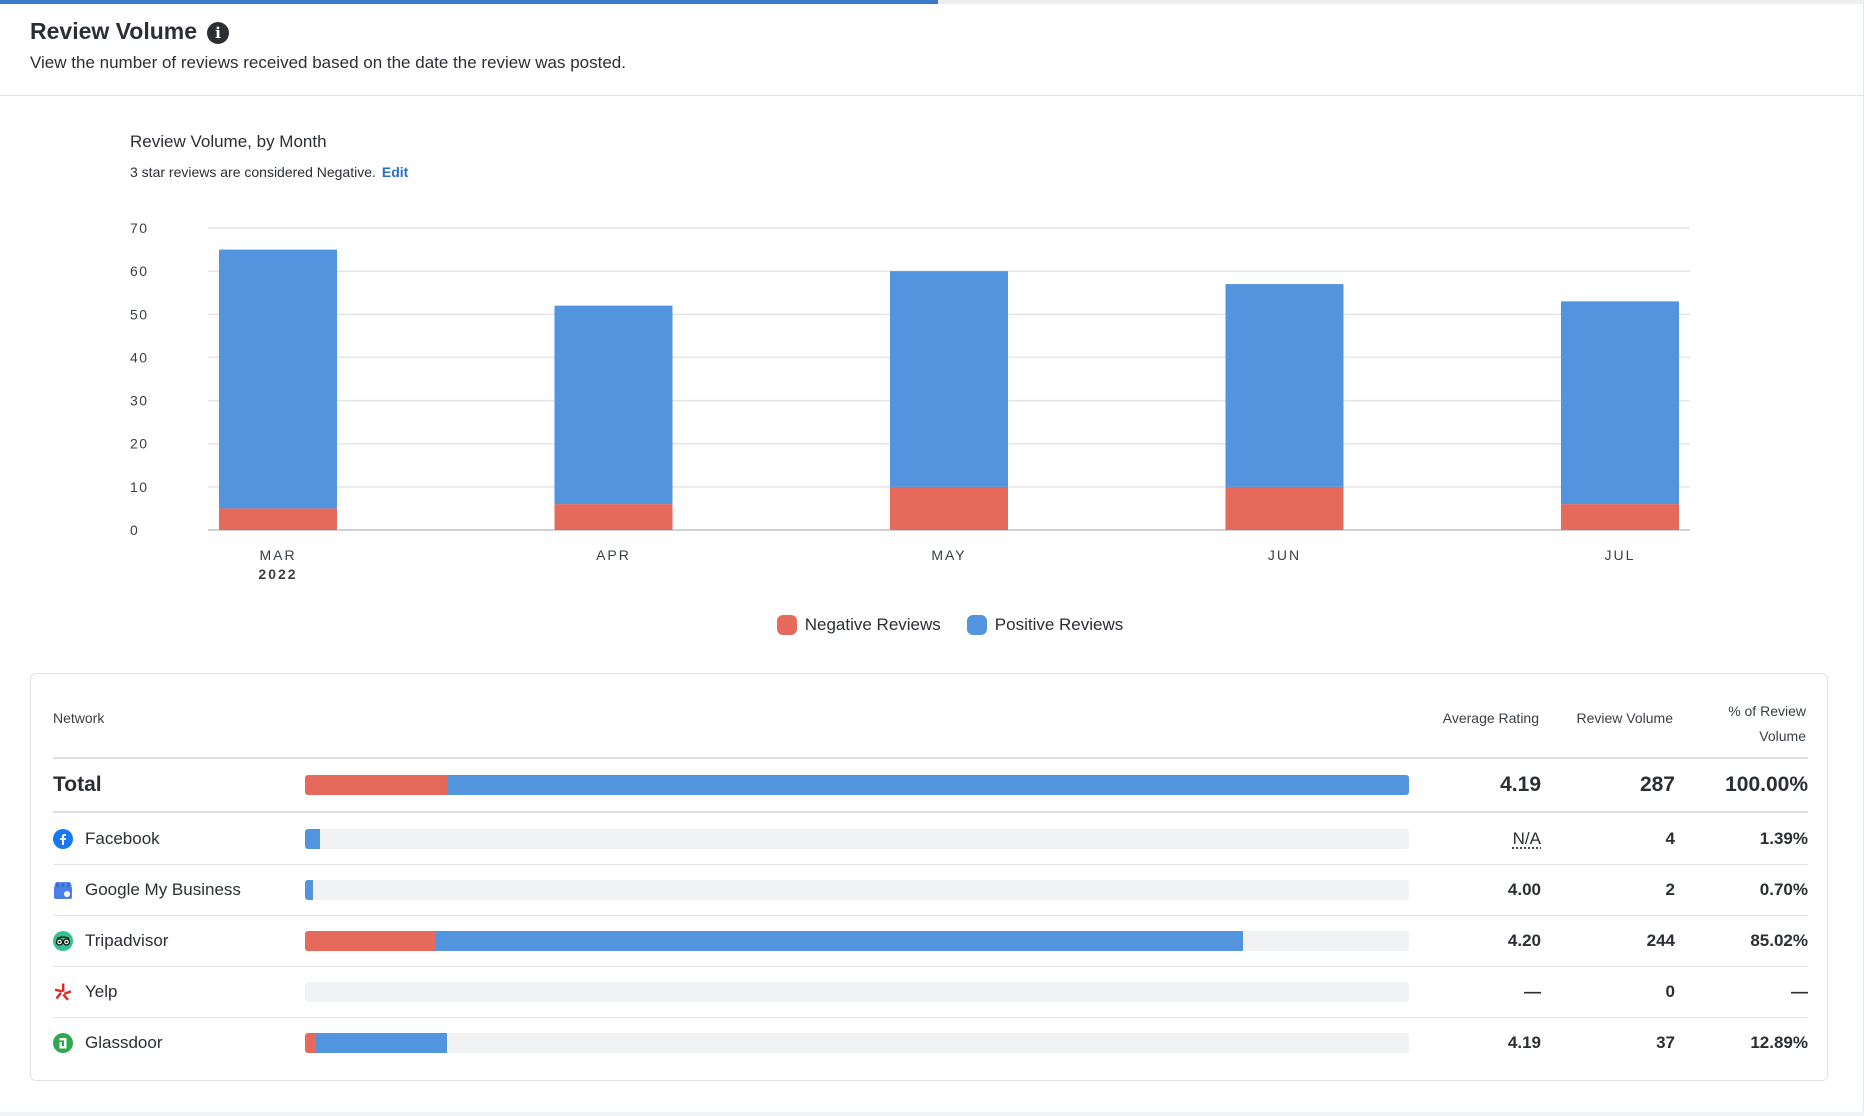  Describe the element at coordinates (1660, 940) in the screenshot. I see `review-volume: 244` at that location.